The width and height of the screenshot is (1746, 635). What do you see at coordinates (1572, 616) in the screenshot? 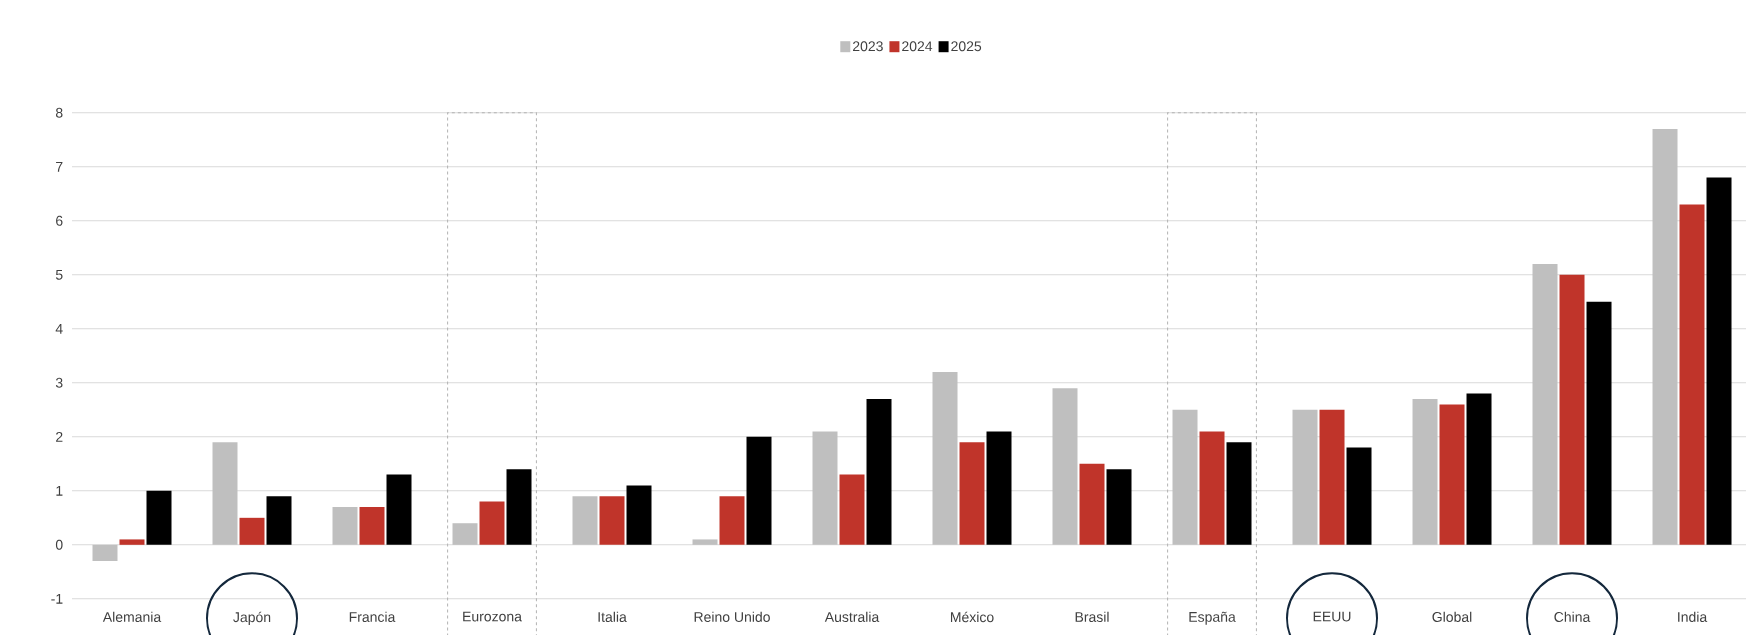
I see `x-tick-label: China` at bounding box center [1572, 616].